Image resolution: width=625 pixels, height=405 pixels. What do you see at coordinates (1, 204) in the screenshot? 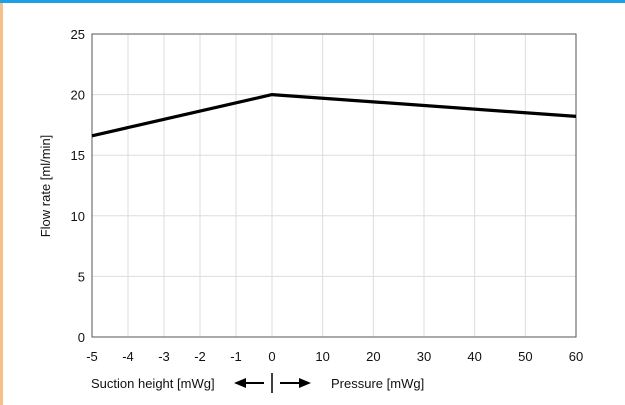
I see `left-accent-border` at bounding box center [1, 204].